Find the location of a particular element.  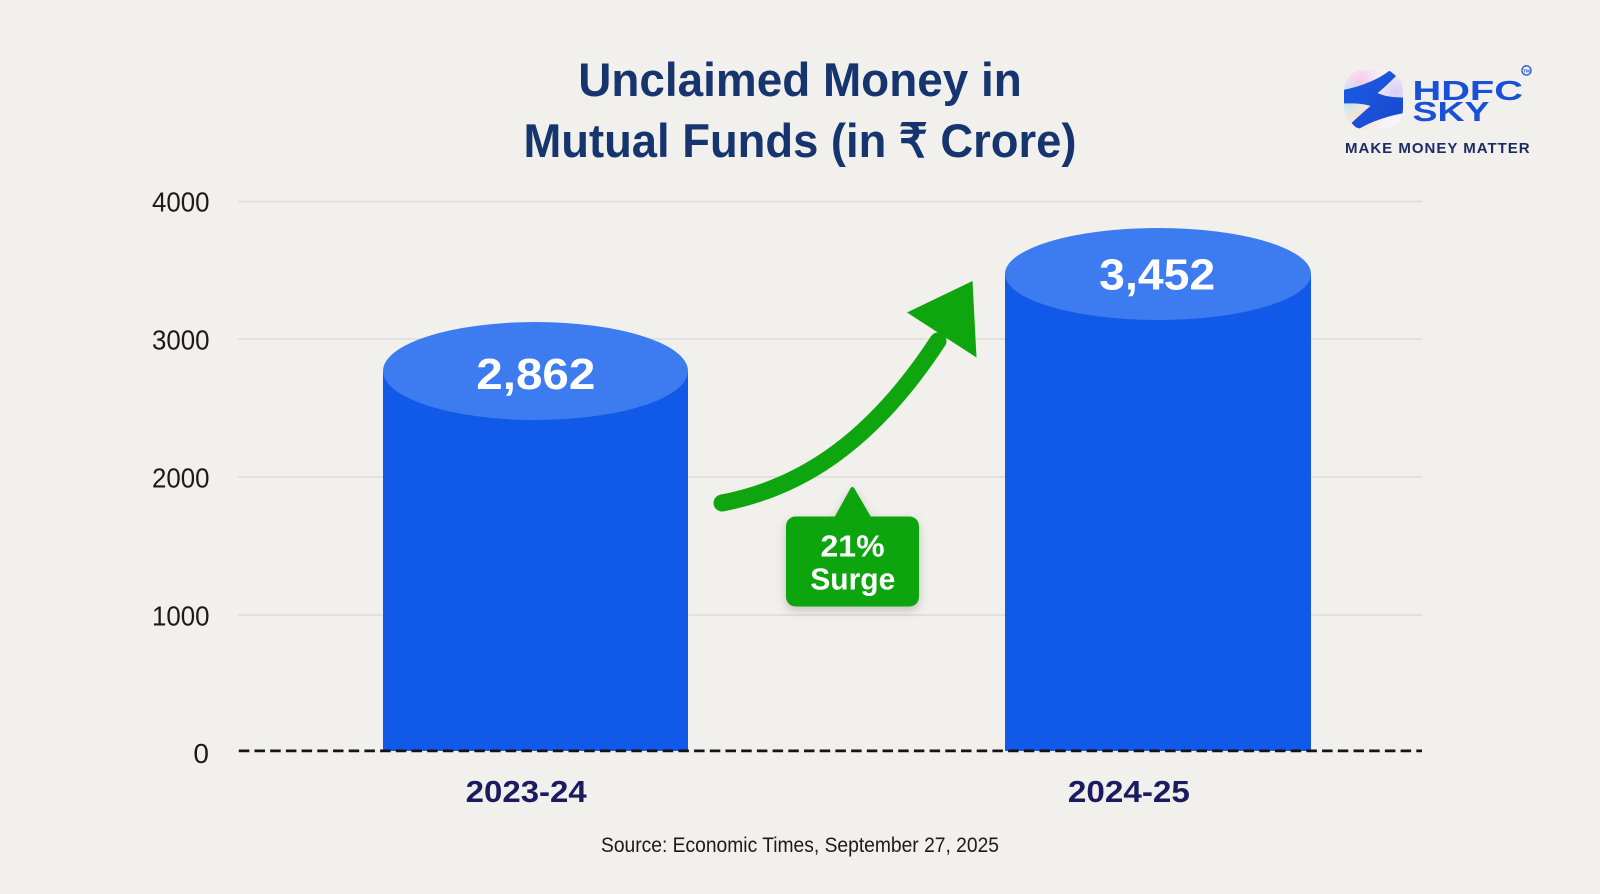

svg-text: 2000 is located at coordinates (181, 478).